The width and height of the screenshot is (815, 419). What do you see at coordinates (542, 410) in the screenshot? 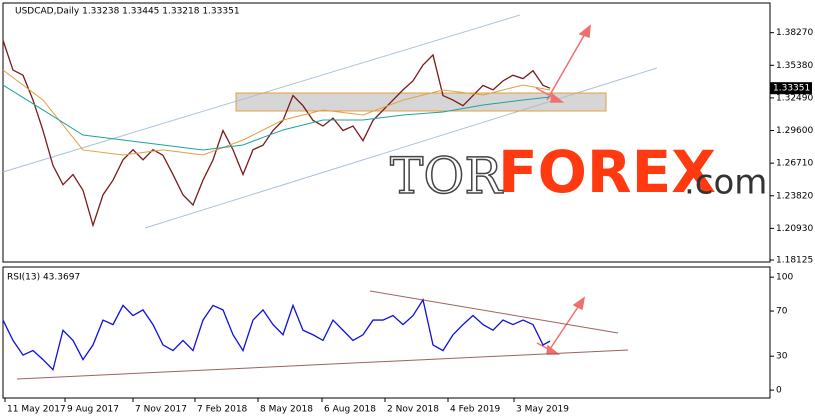
I see `x-tick-label: 3 May 2019` at bounding box center [542, 410].